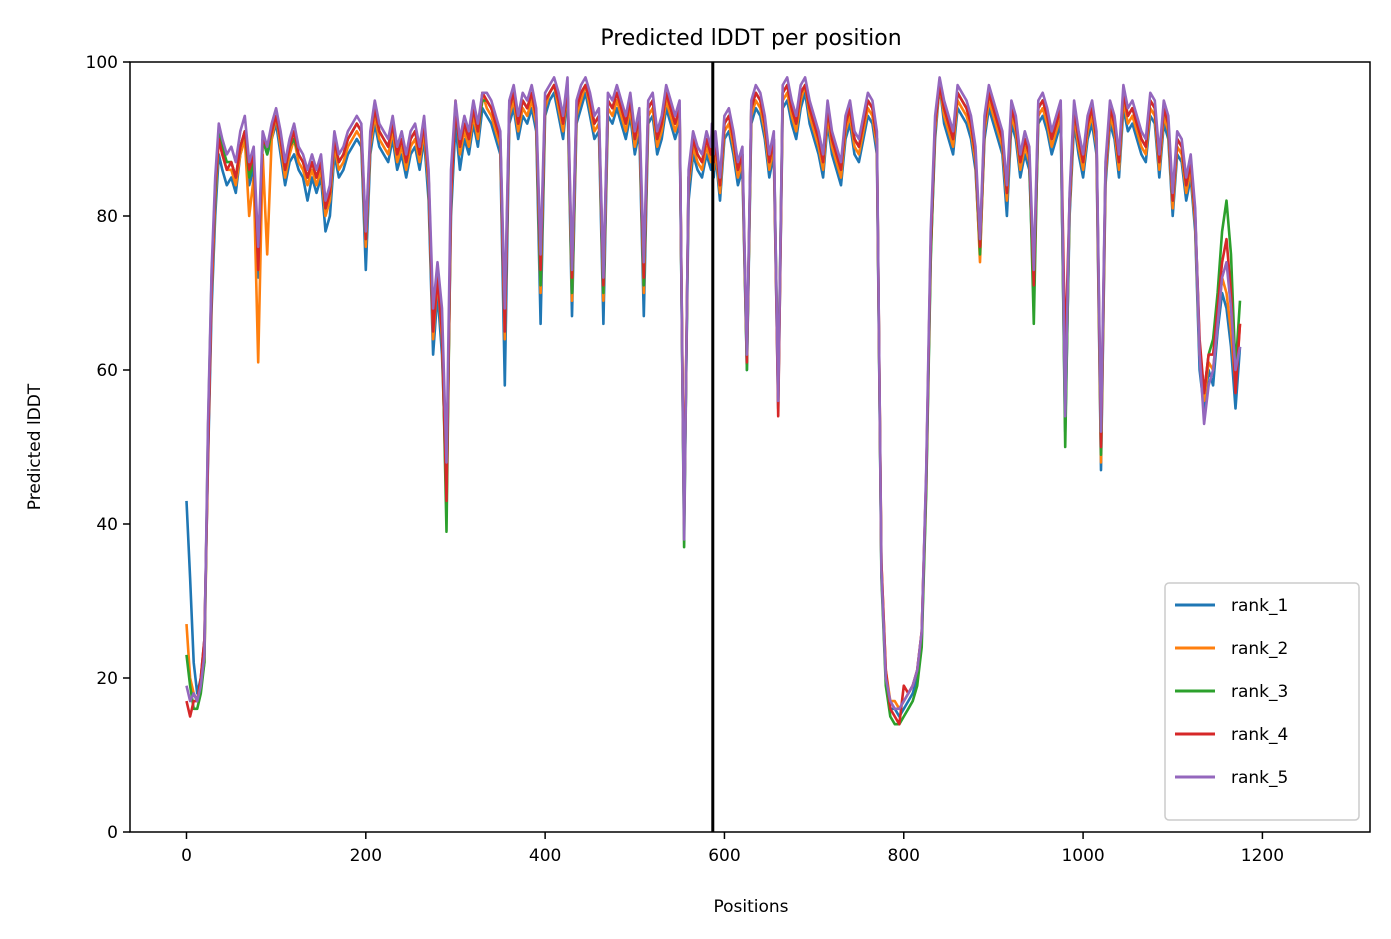 The image size is (1391, 939). I want to click on legend: rank_1 rank_2 rank_3 rank_4 rank_5, so click(1262, 701).